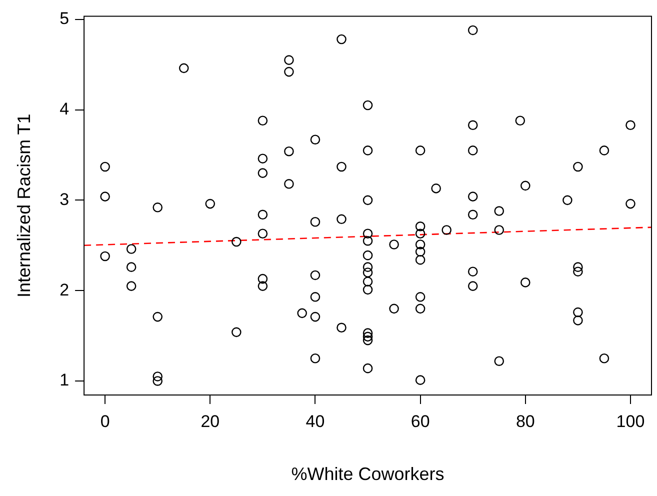  I want to click on y-tick-label: 5, so click(65, 18).